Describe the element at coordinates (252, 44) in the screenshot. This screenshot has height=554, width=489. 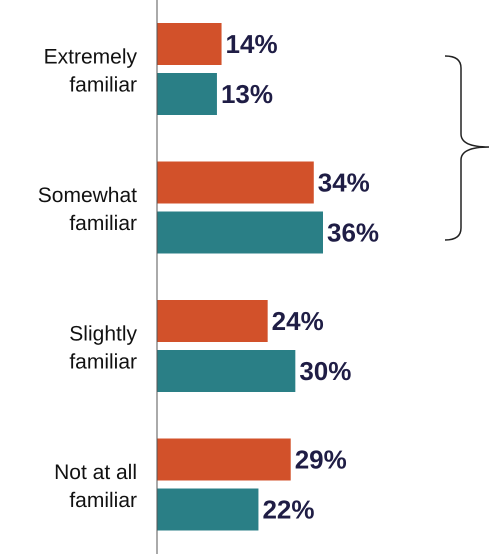
I see `data-label: 14%` at that location.